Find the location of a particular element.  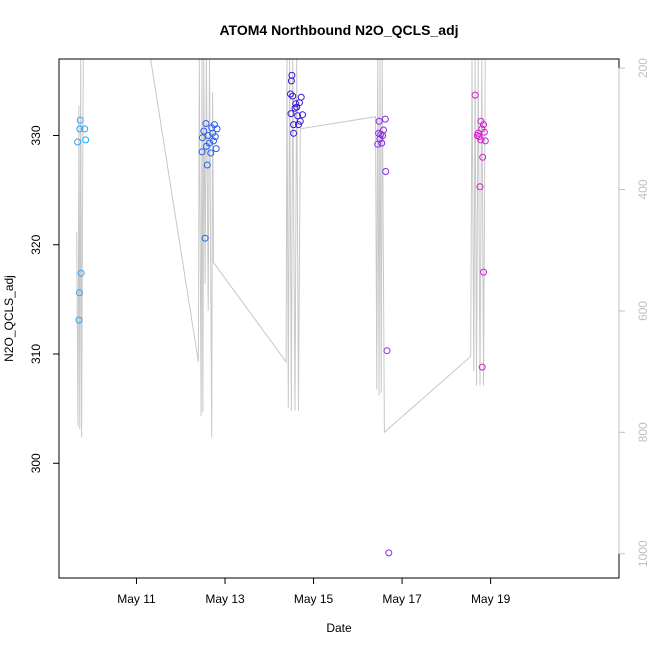

x-axis-label: Date is located at coordinates (339, 628).